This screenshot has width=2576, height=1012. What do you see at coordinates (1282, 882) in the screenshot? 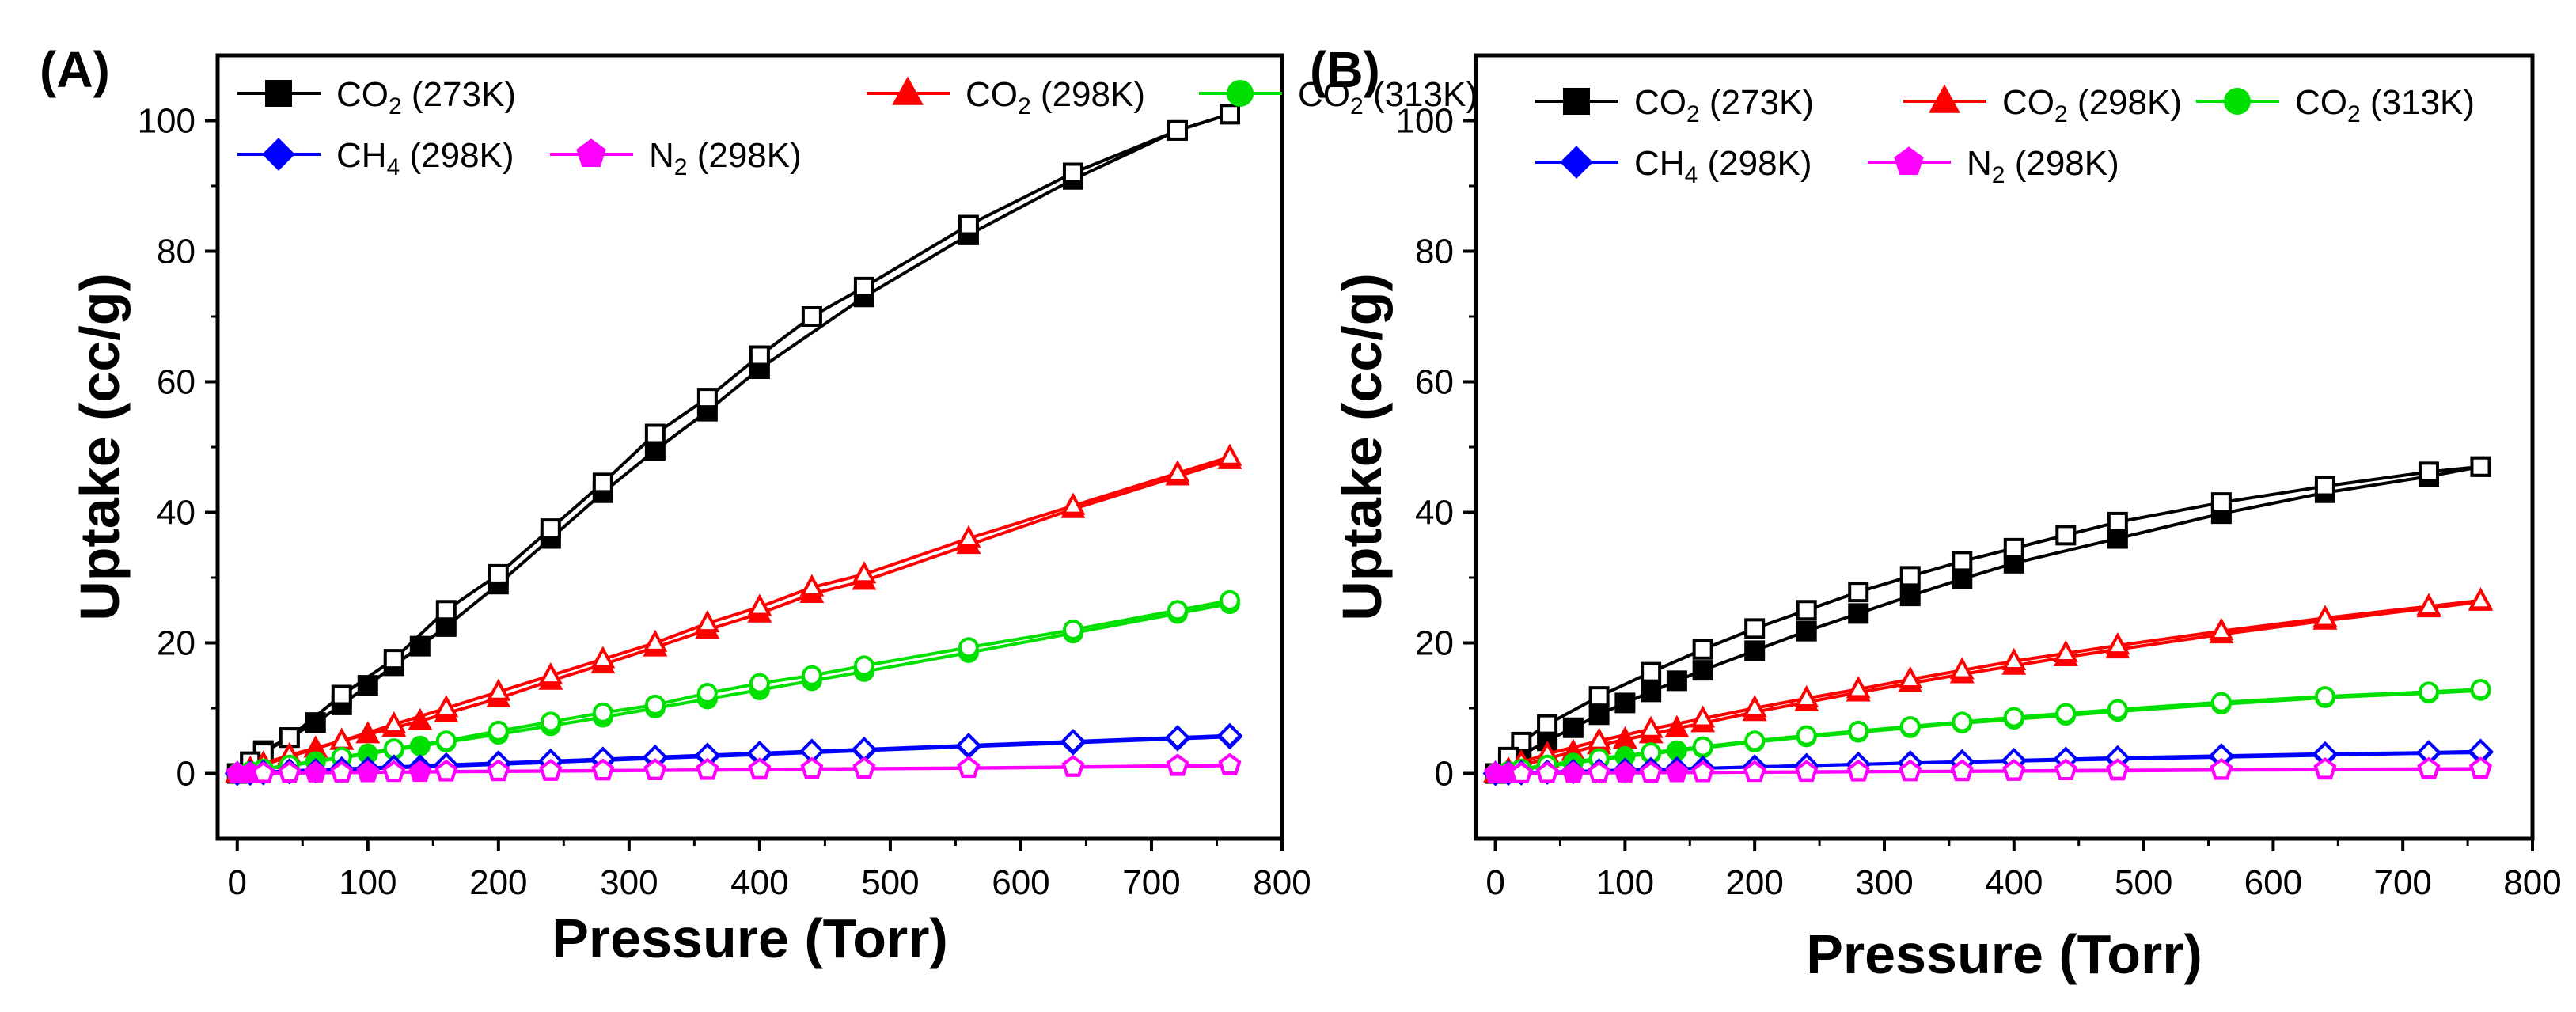
I see `x-tick-label: 800` at bounding box center [1282, 882].